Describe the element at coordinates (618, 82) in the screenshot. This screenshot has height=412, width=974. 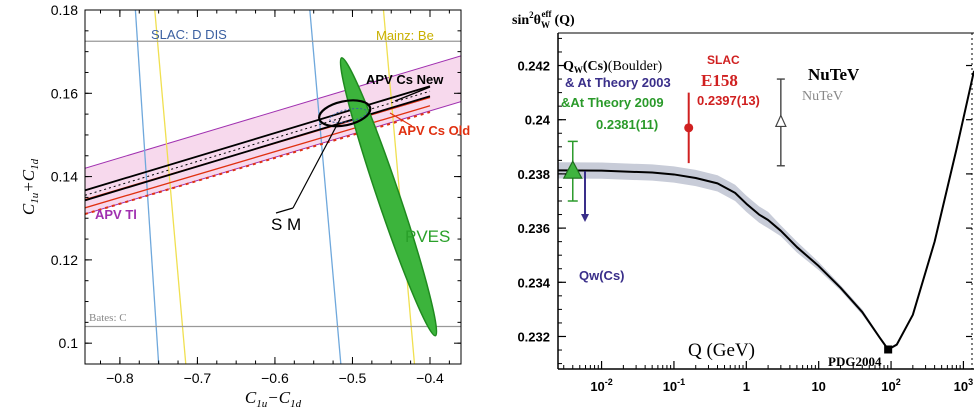
I see `at-theory-2003-label: & At Theory 2003` at that location.